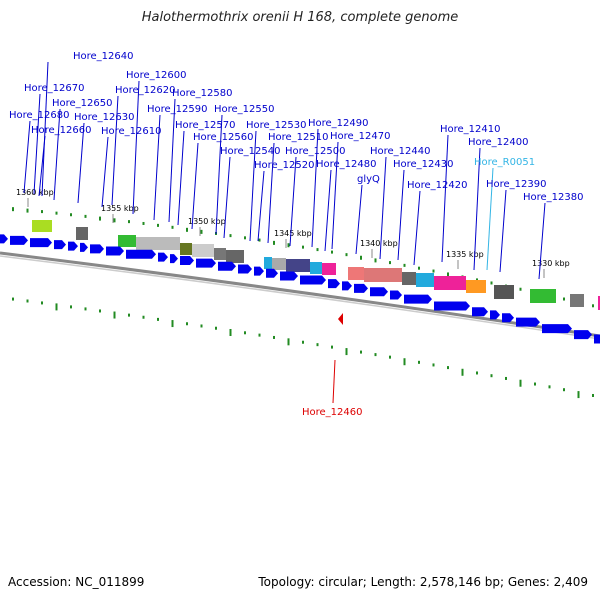 This screenshot has width=600, height=600. What do you see at coordinates (465, 254) in the screenshot?
I see `kbp-tick-label: 1335 kbp` at bounding box center [465, 254].